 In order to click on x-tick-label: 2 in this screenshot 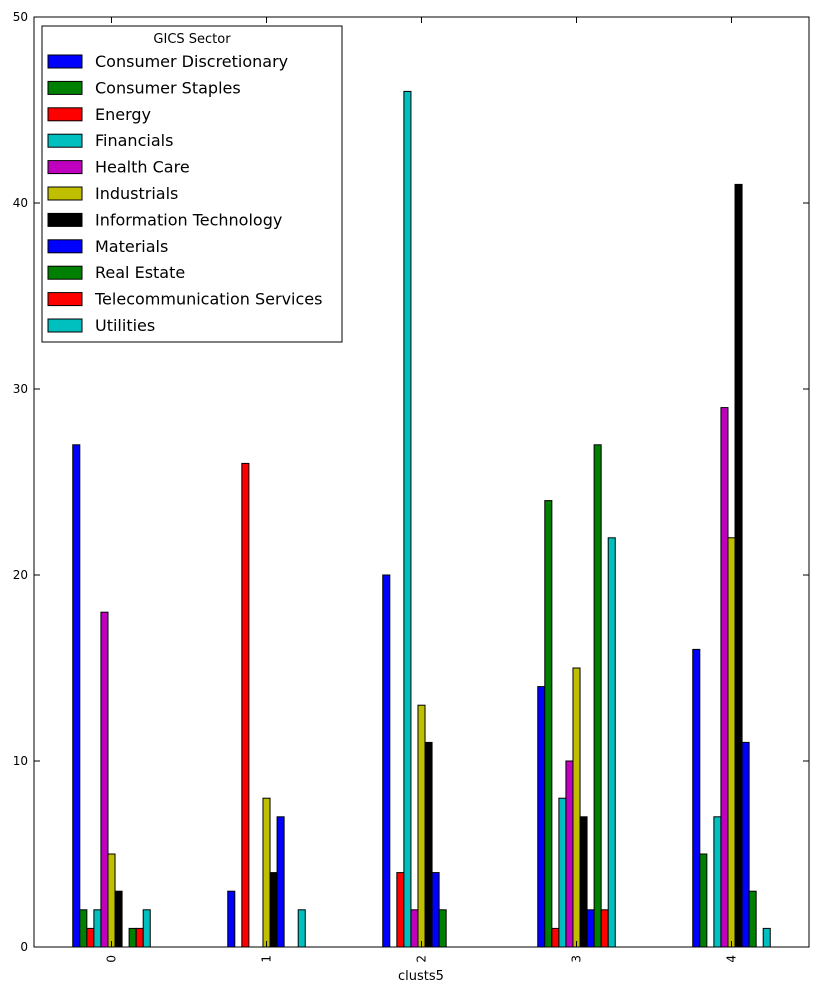, I will do `click(422, 959)`.